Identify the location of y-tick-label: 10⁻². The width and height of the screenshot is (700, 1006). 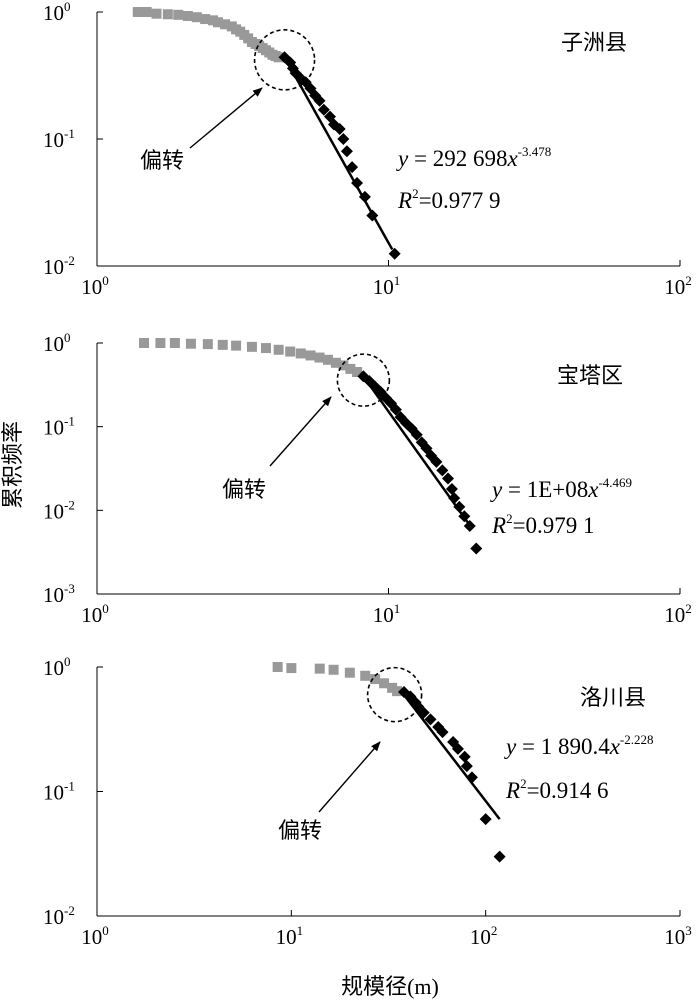
(59, 510).